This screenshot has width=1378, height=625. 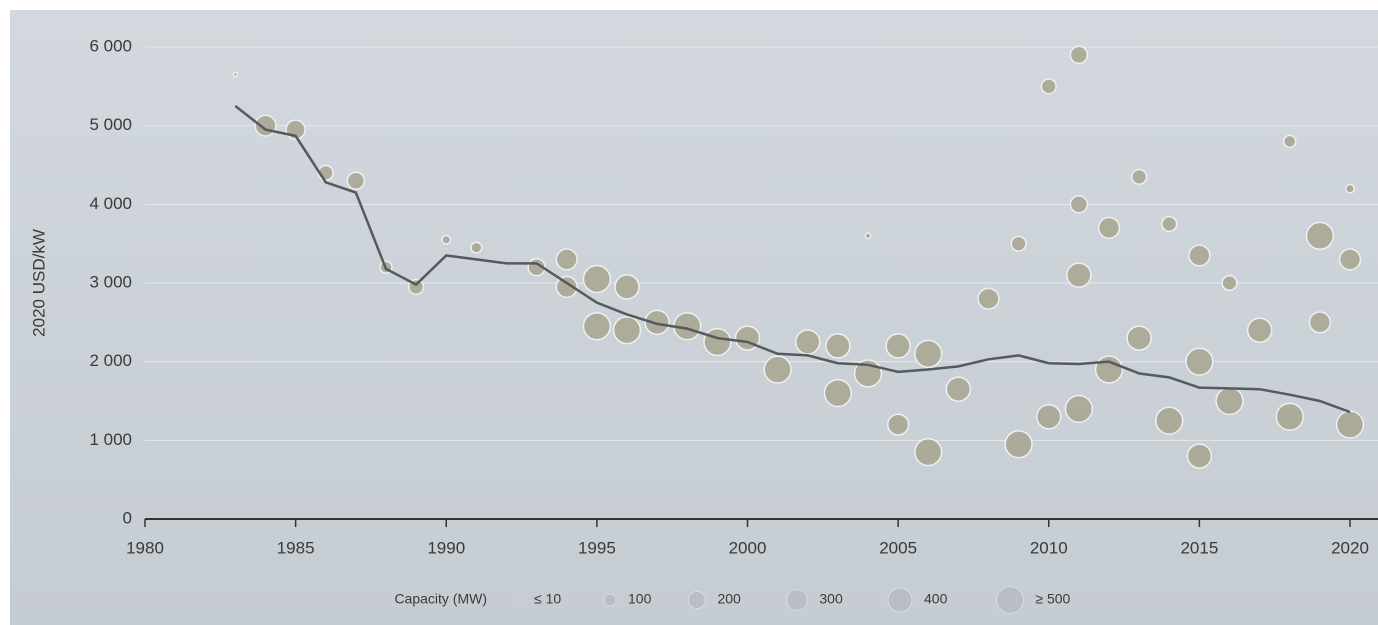 What do you see at coordinates (110, 45) in the screenshot?
I see `y-tick-label: 6 000` at bounding box center [110, 45].